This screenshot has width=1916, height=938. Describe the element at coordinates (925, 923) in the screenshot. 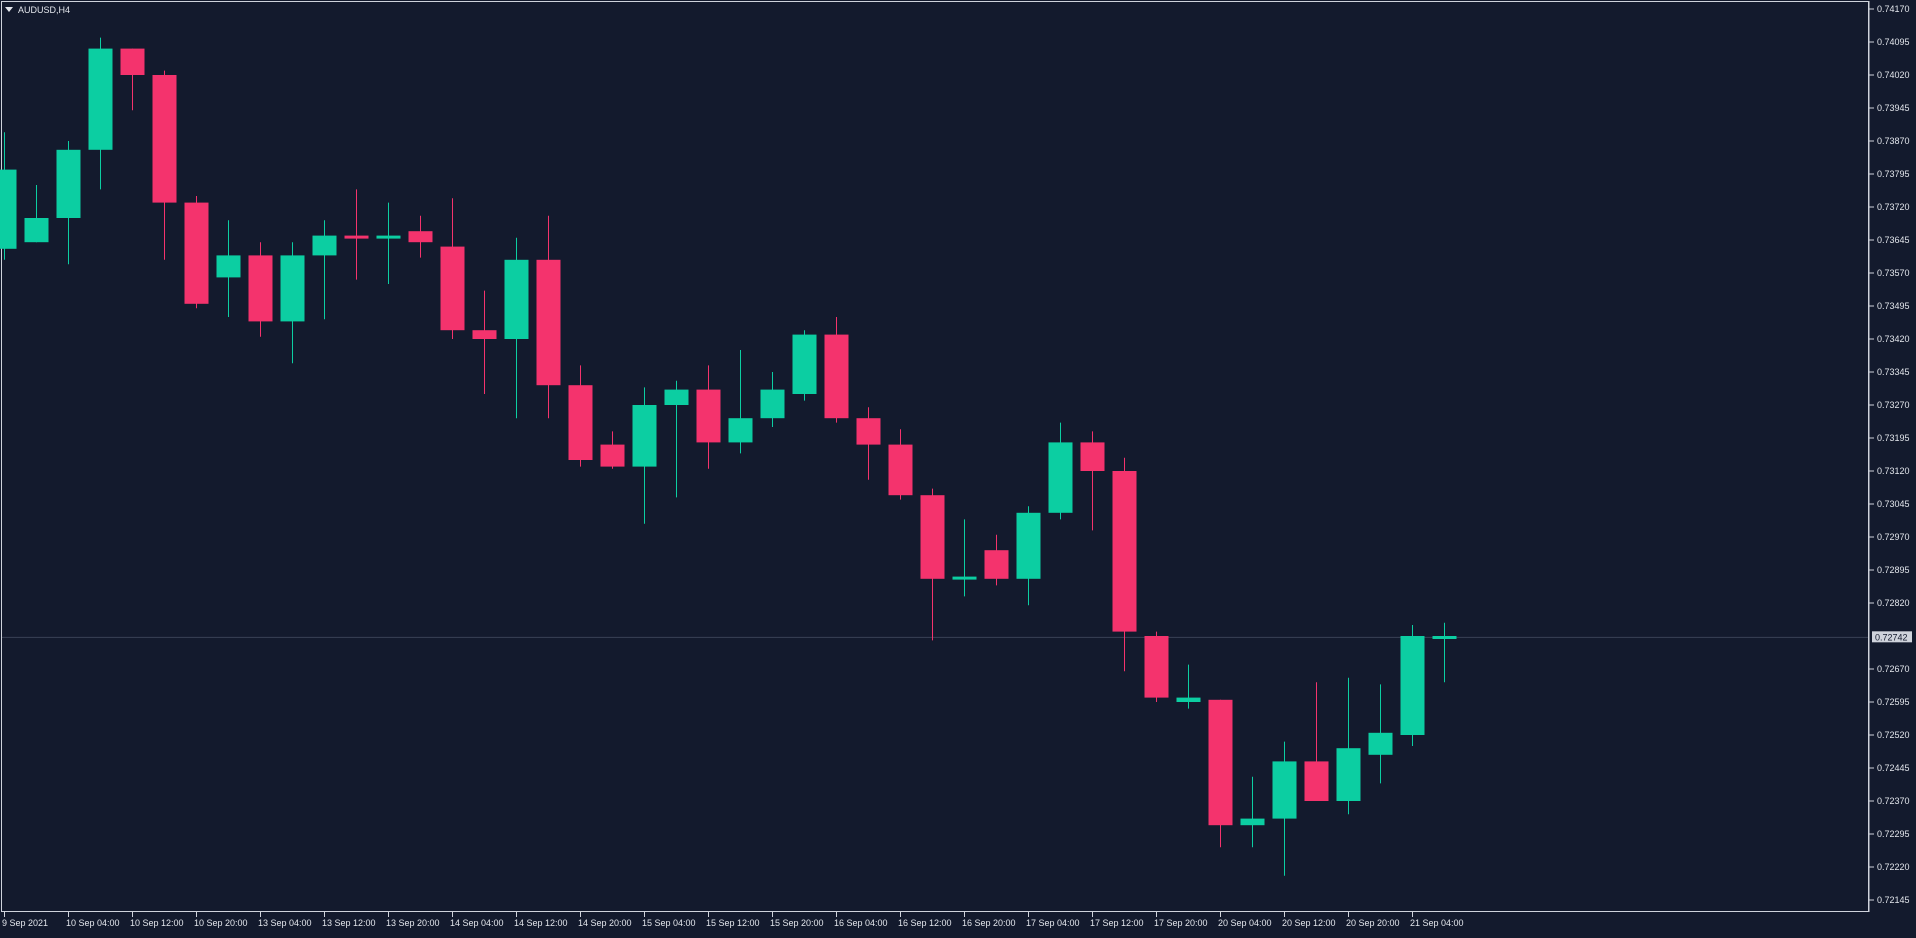

I see `time-tick-label: 16 Sep 12:00` at that location.